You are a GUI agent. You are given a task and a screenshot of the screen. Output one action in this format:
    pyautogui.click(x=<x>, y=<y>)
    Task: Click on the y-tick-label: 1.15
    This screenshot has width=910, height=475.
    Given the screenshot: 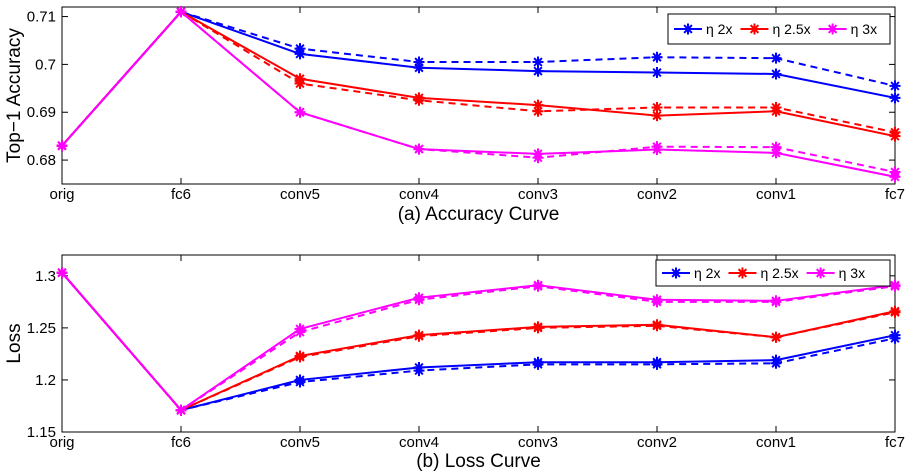 What is the action you would take?
    pyautogui.click(x=41, y=432)
    